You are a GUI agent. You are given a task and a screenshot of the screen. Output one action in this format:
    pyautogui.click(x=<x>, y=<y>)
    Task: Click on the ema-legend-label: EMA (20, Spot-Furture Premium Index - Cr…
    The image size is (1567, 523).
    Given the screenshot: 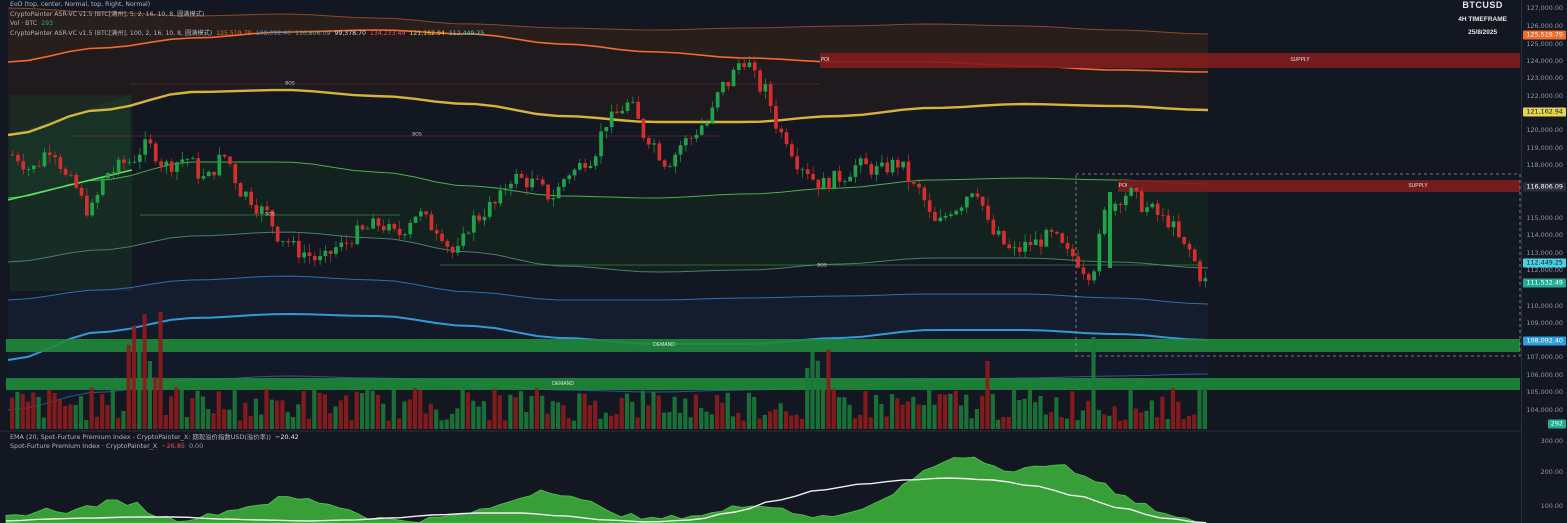 What is the action you would take?
    pyautogui.click(x=141, y=437)
    